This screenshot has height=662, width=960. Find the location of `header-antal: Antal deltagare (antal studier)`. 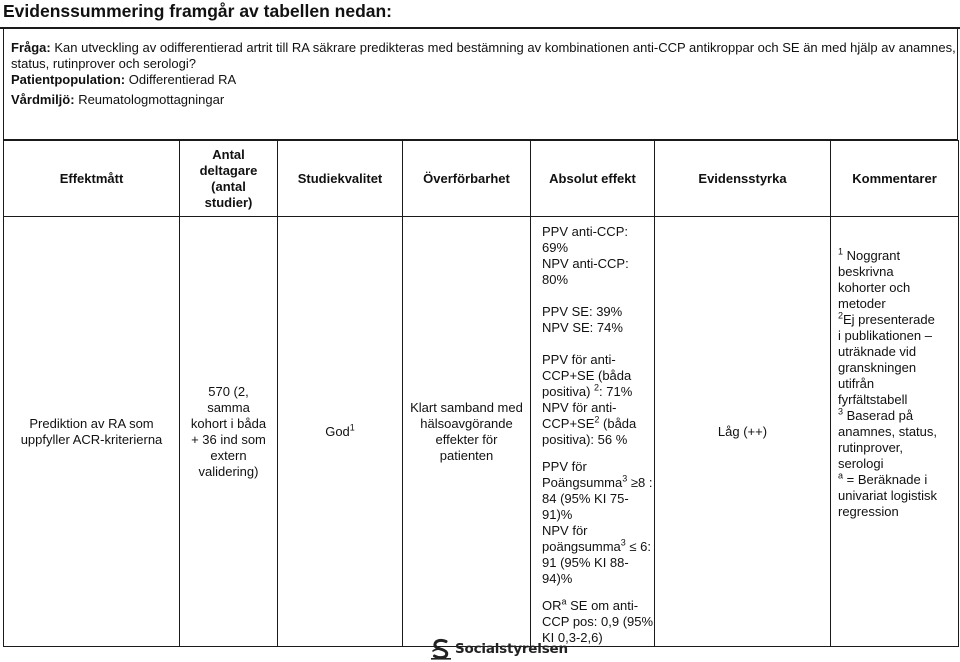

header-antal: Antal deltagare (antal studier) is located at coordinates (228, 178).